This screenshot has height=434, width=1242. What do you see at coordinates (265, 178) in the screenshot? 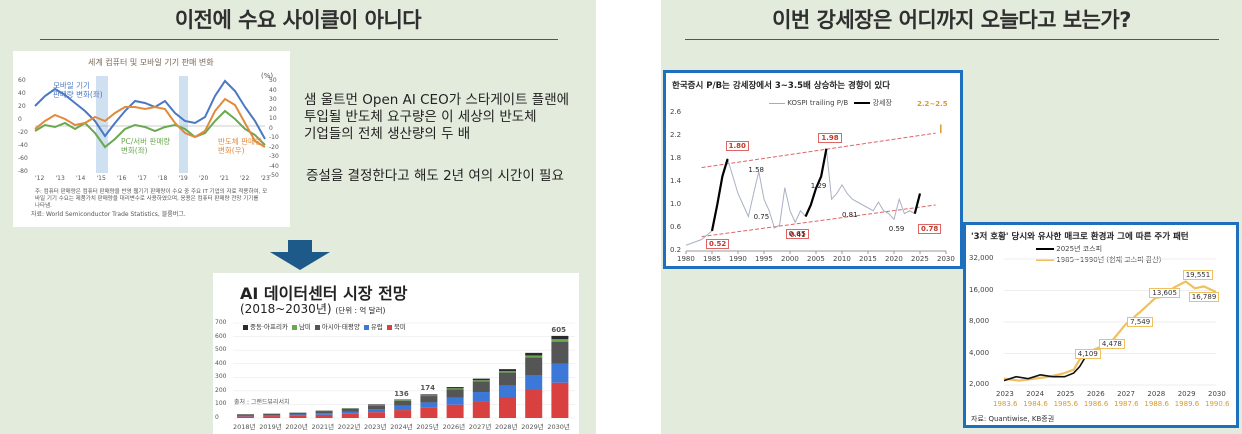
I see `x-axis-tick: '23` at bounding box center [265, 178].